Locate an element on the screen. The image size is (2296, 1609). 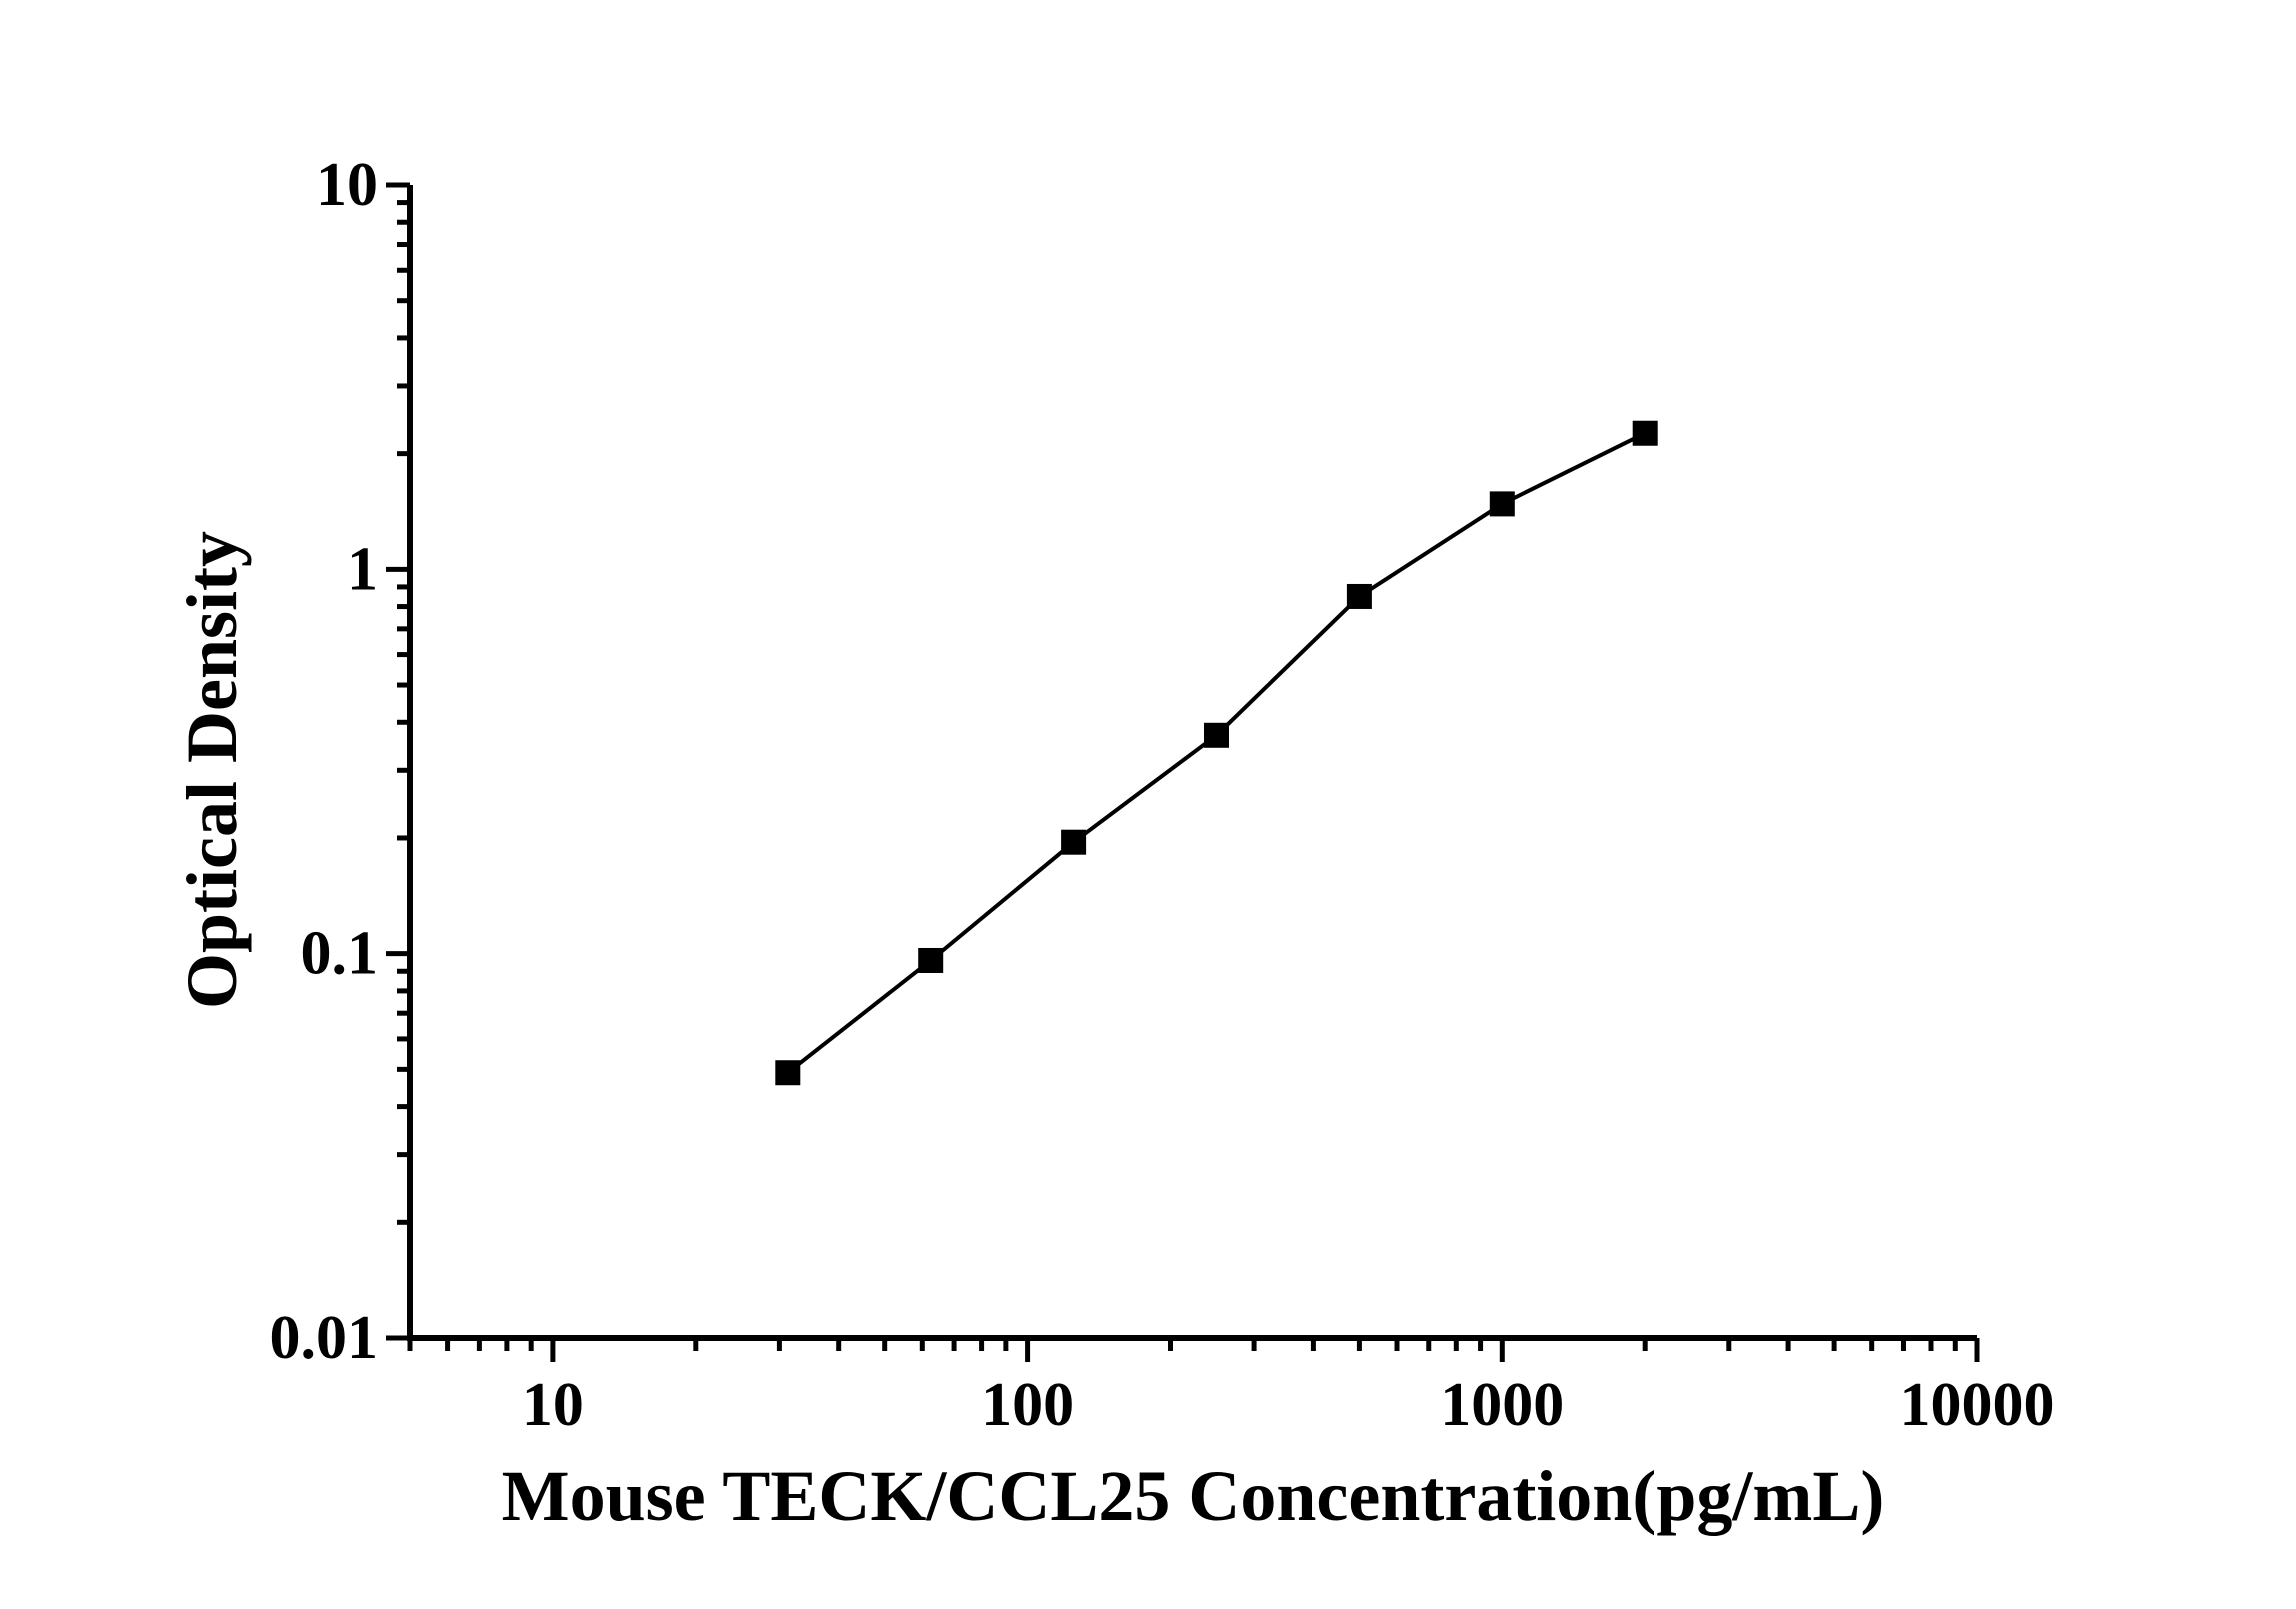
y-axis-title: Optical Density is located at coordinates (212, 770).